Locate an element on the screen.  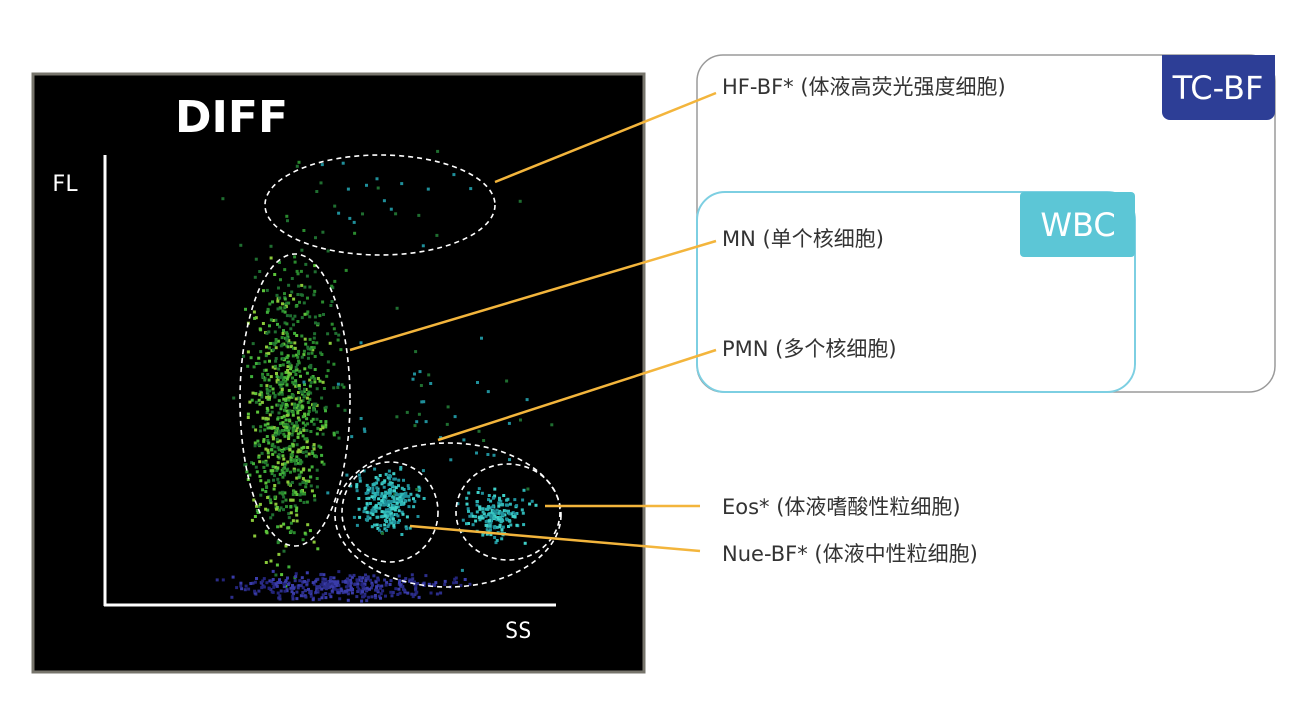
y-axis-label: FL is located at coordinates (65, 184).